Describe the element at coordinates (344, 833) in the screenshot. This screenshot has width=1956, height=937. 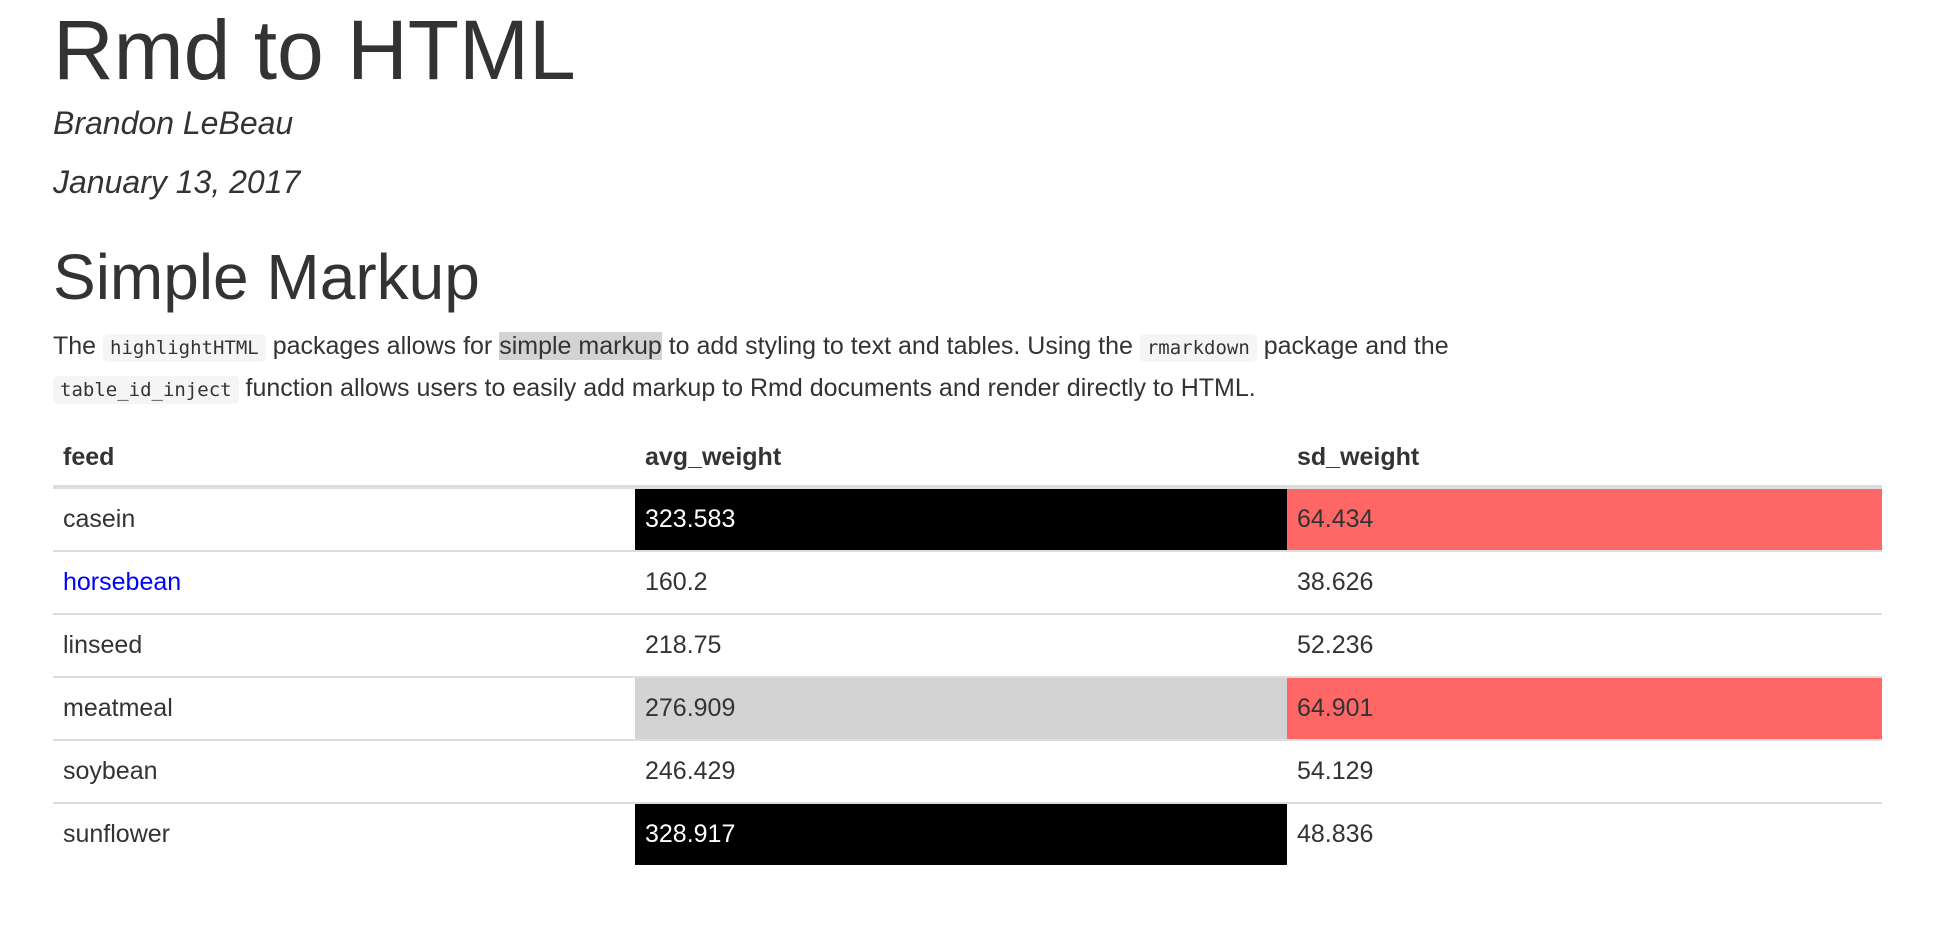
I see `feed-cell: sunflower` at that location.